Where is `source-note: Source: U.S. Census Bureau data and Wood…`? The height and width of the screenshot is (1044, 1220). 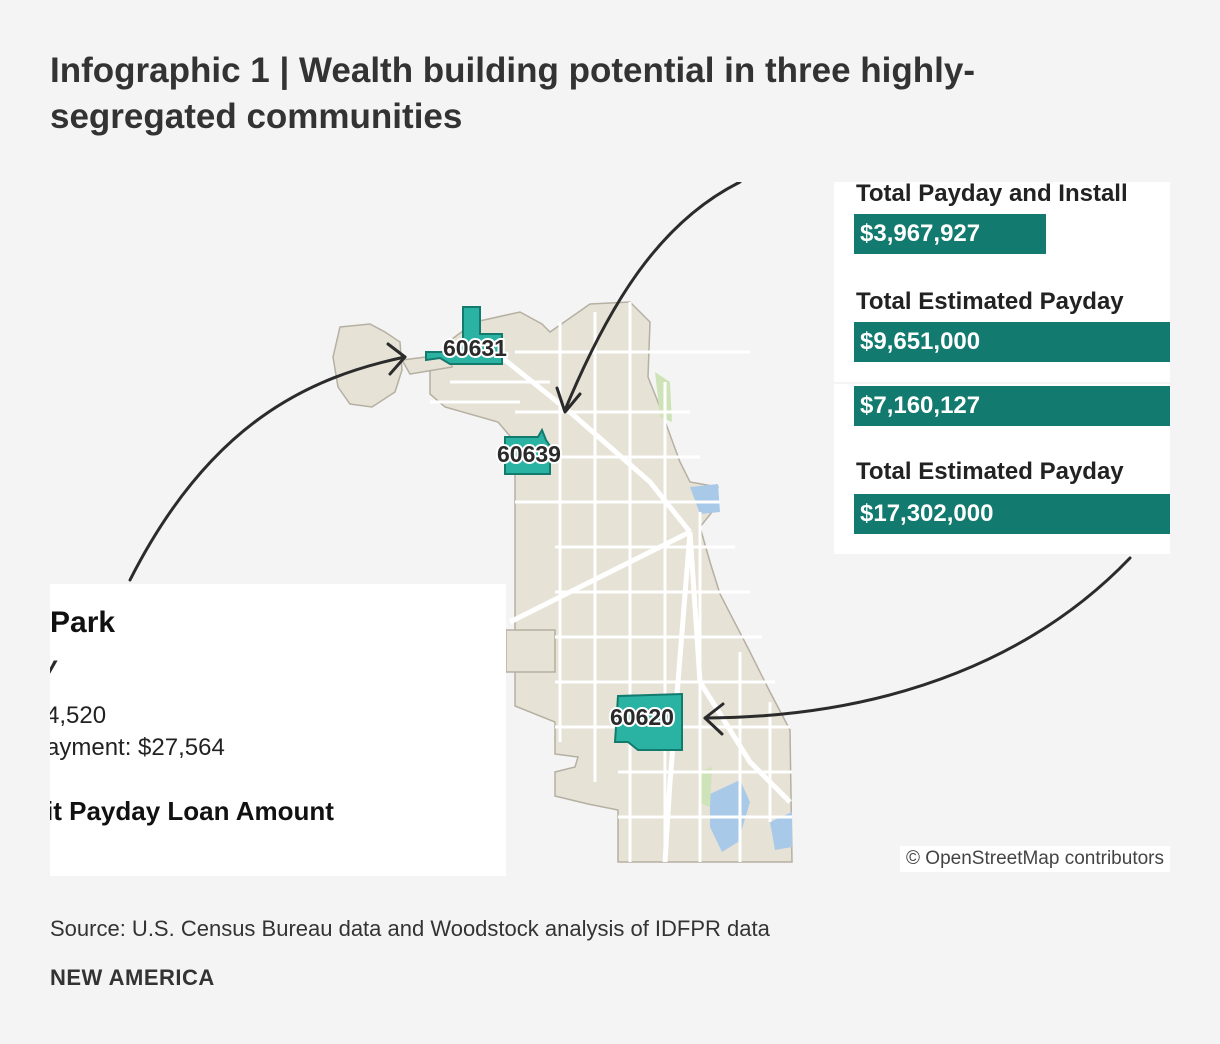 source-note: Source: U.S. Census Bureau data and Wood… is located at coordinates (410, 928).